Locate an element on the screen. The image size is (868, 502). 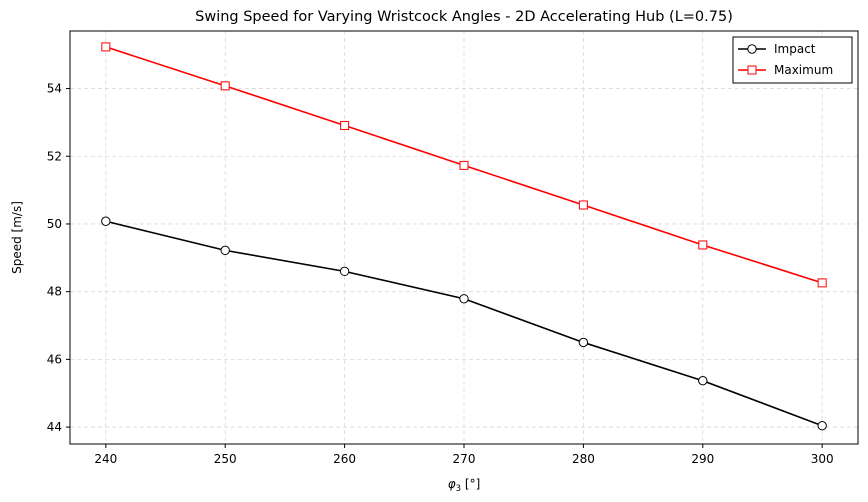
x-tick-label: 270 is located at coordinates (464, 459).